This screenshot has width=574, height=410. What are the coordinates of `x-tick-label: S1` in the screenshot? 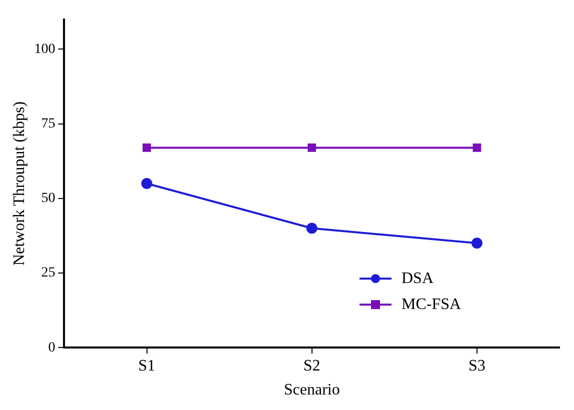 It's located at (147, 365).